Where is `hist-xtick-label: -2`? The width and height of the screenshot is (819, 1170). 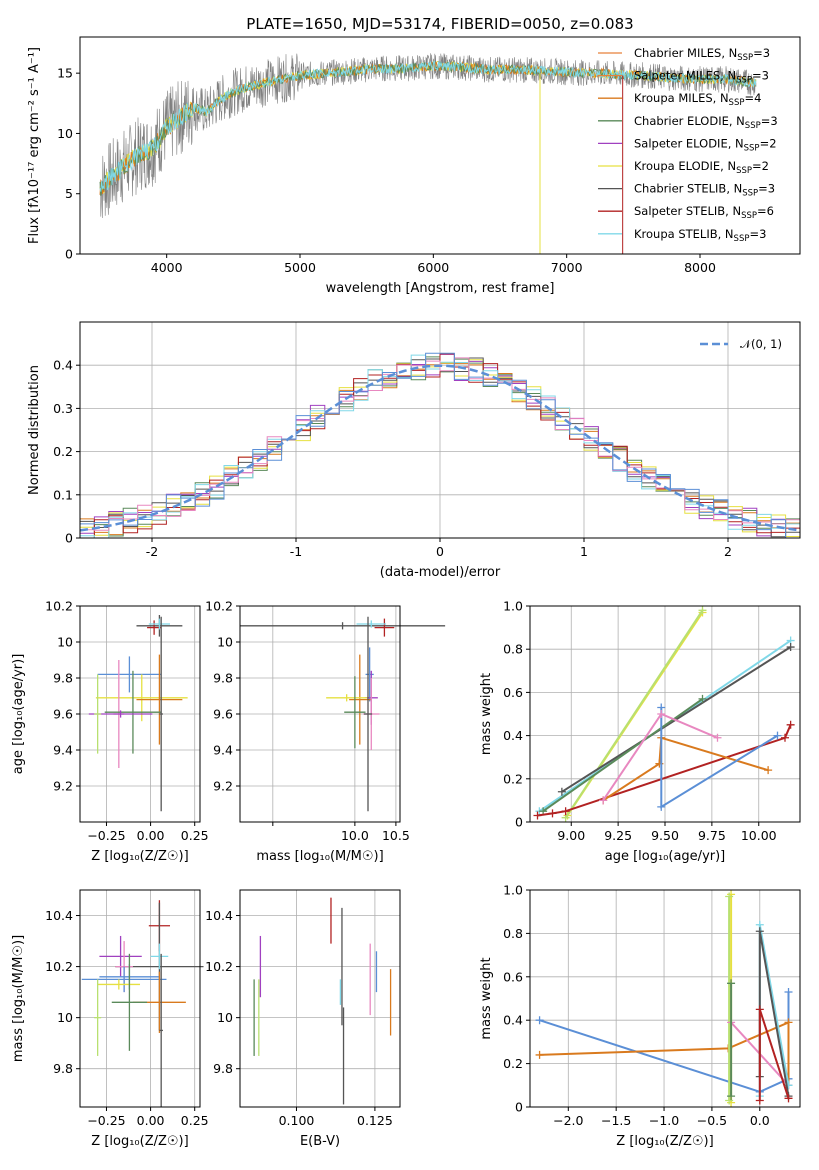
hist-xtick-label: -2 is located at coordinates (152, 551).